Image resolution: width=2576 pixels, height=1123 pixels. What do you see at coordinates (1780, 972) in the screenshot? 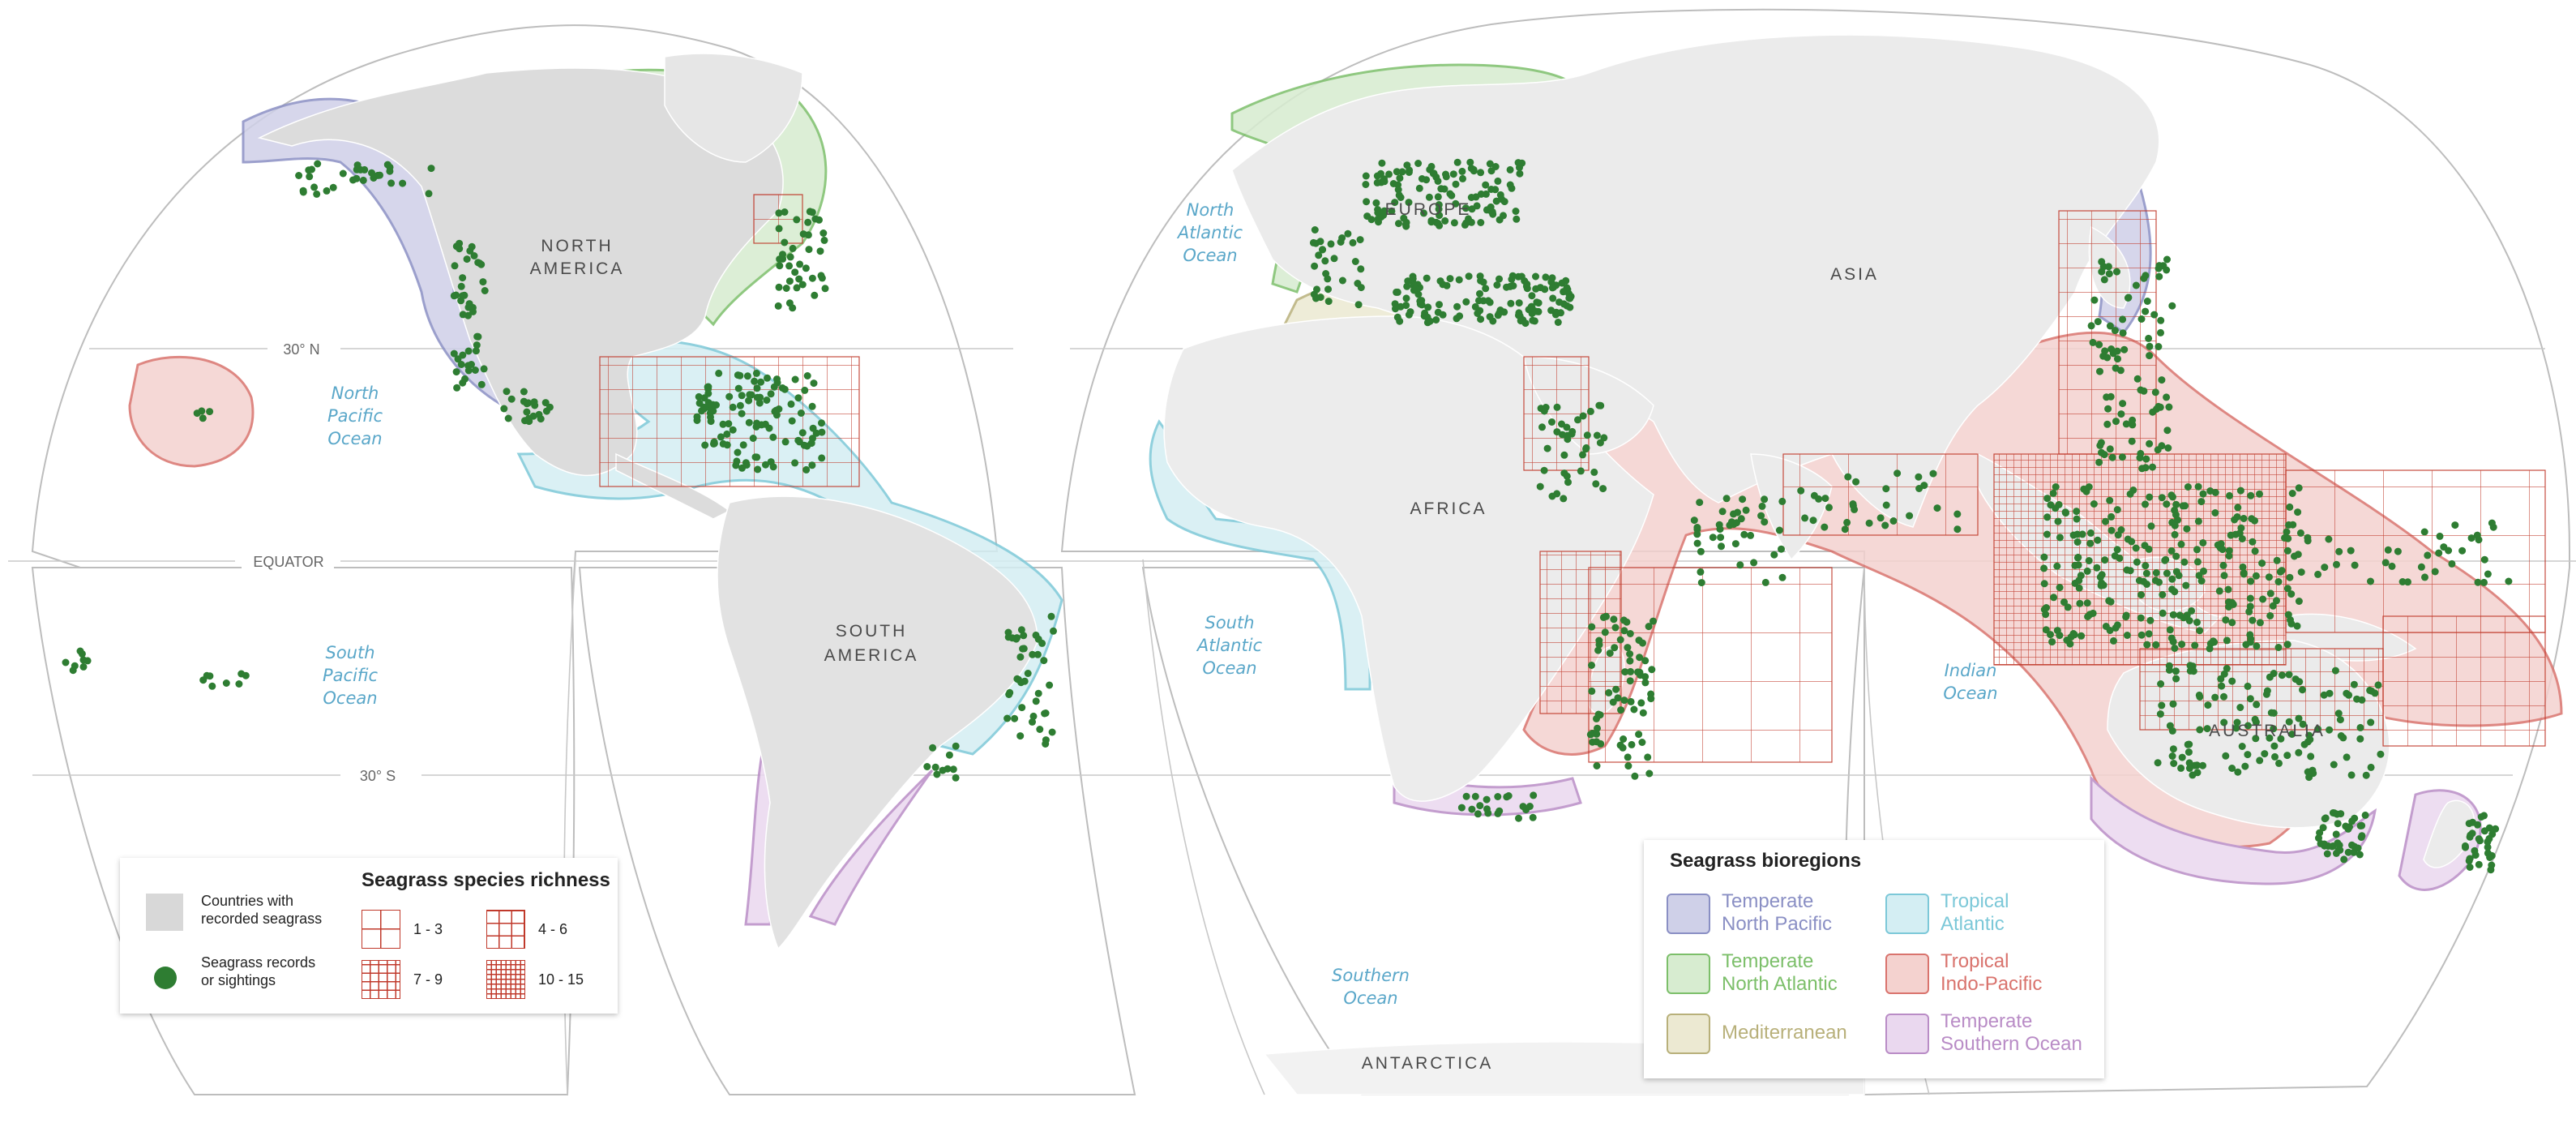
I see `bioregion-label-2: Temperate North Atlantic` at bounding box center [1780, 972].